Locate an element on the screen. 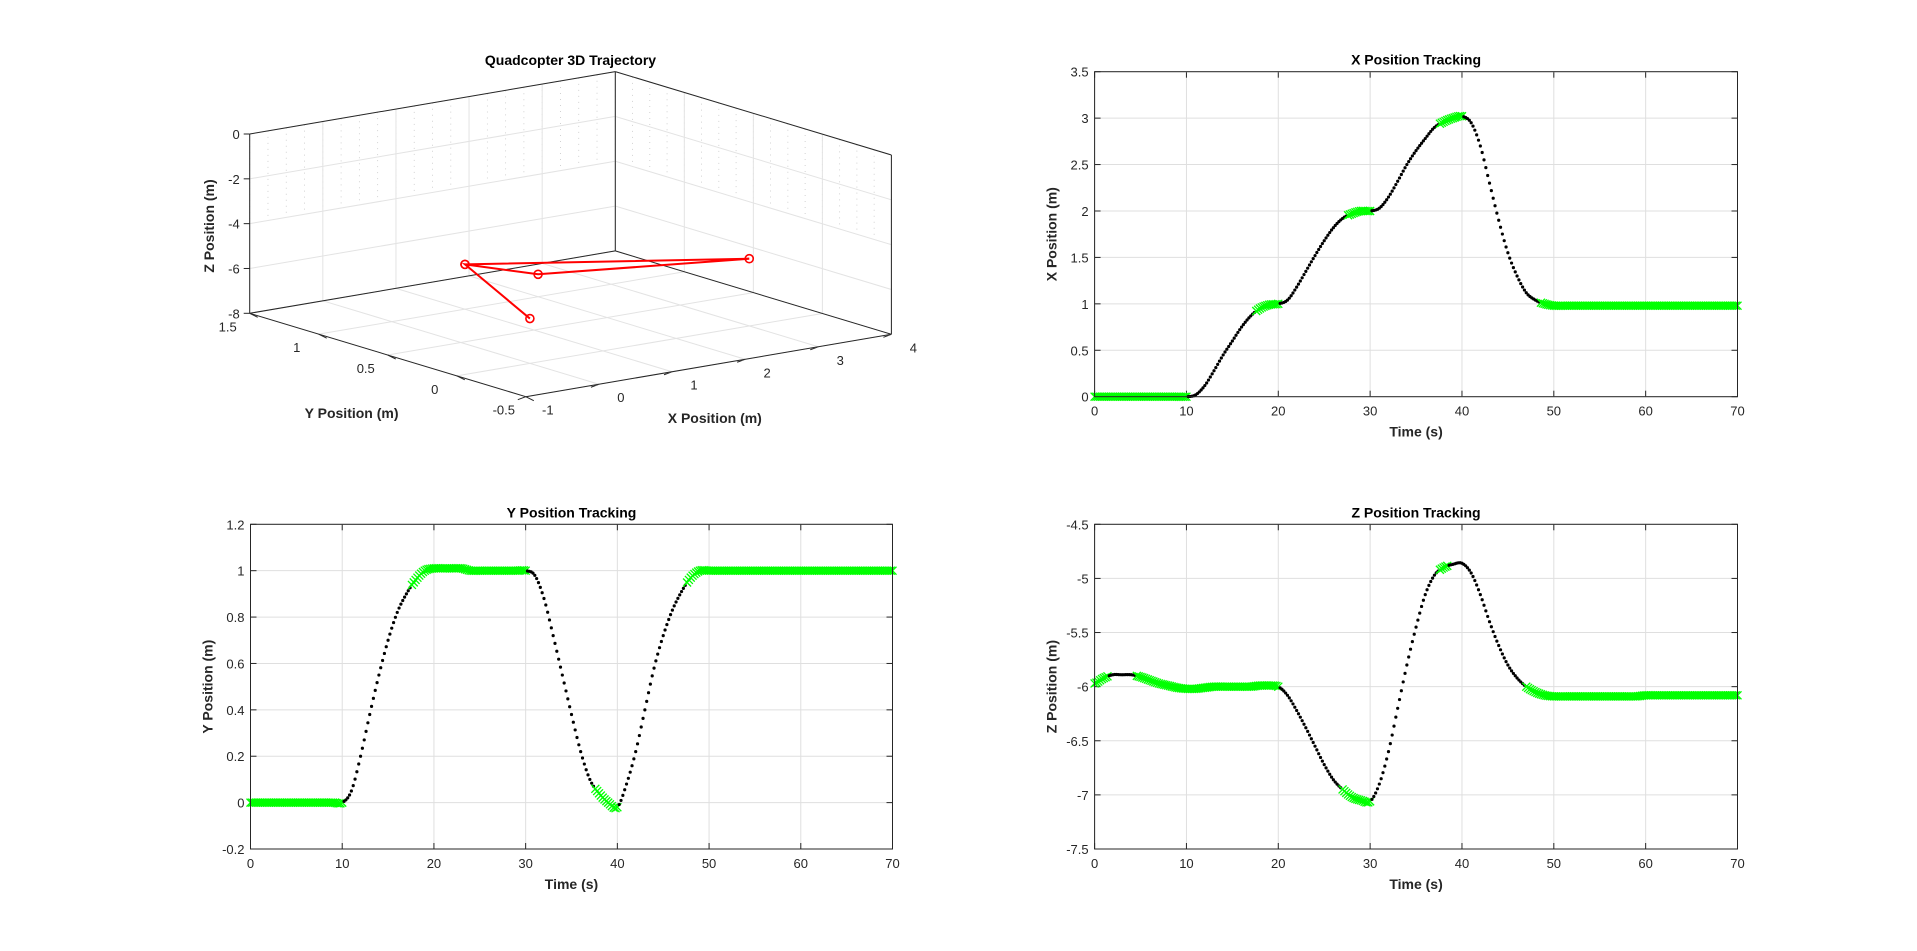  z-tick-label: -2 is located at coordinates (234, 179).